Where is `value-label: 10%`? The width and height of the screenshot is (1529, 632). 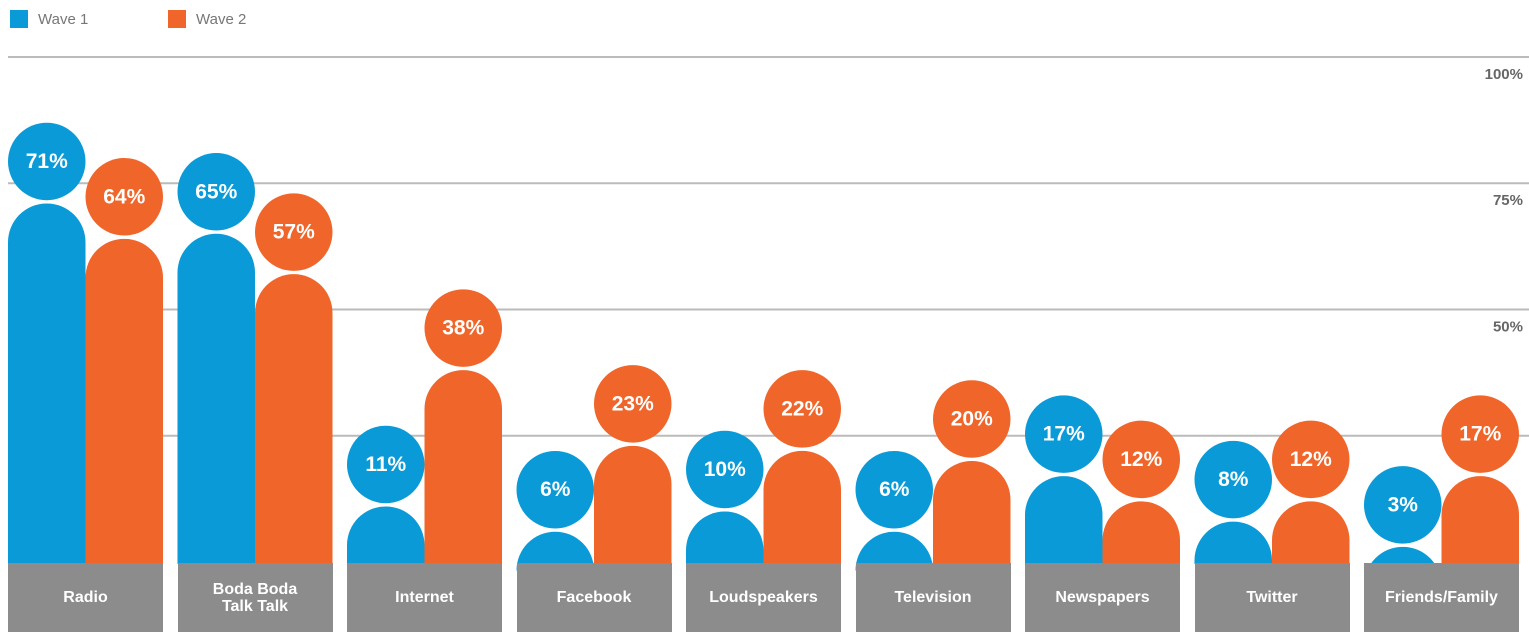
value-label: 10% is located at coordinates (725, 469).